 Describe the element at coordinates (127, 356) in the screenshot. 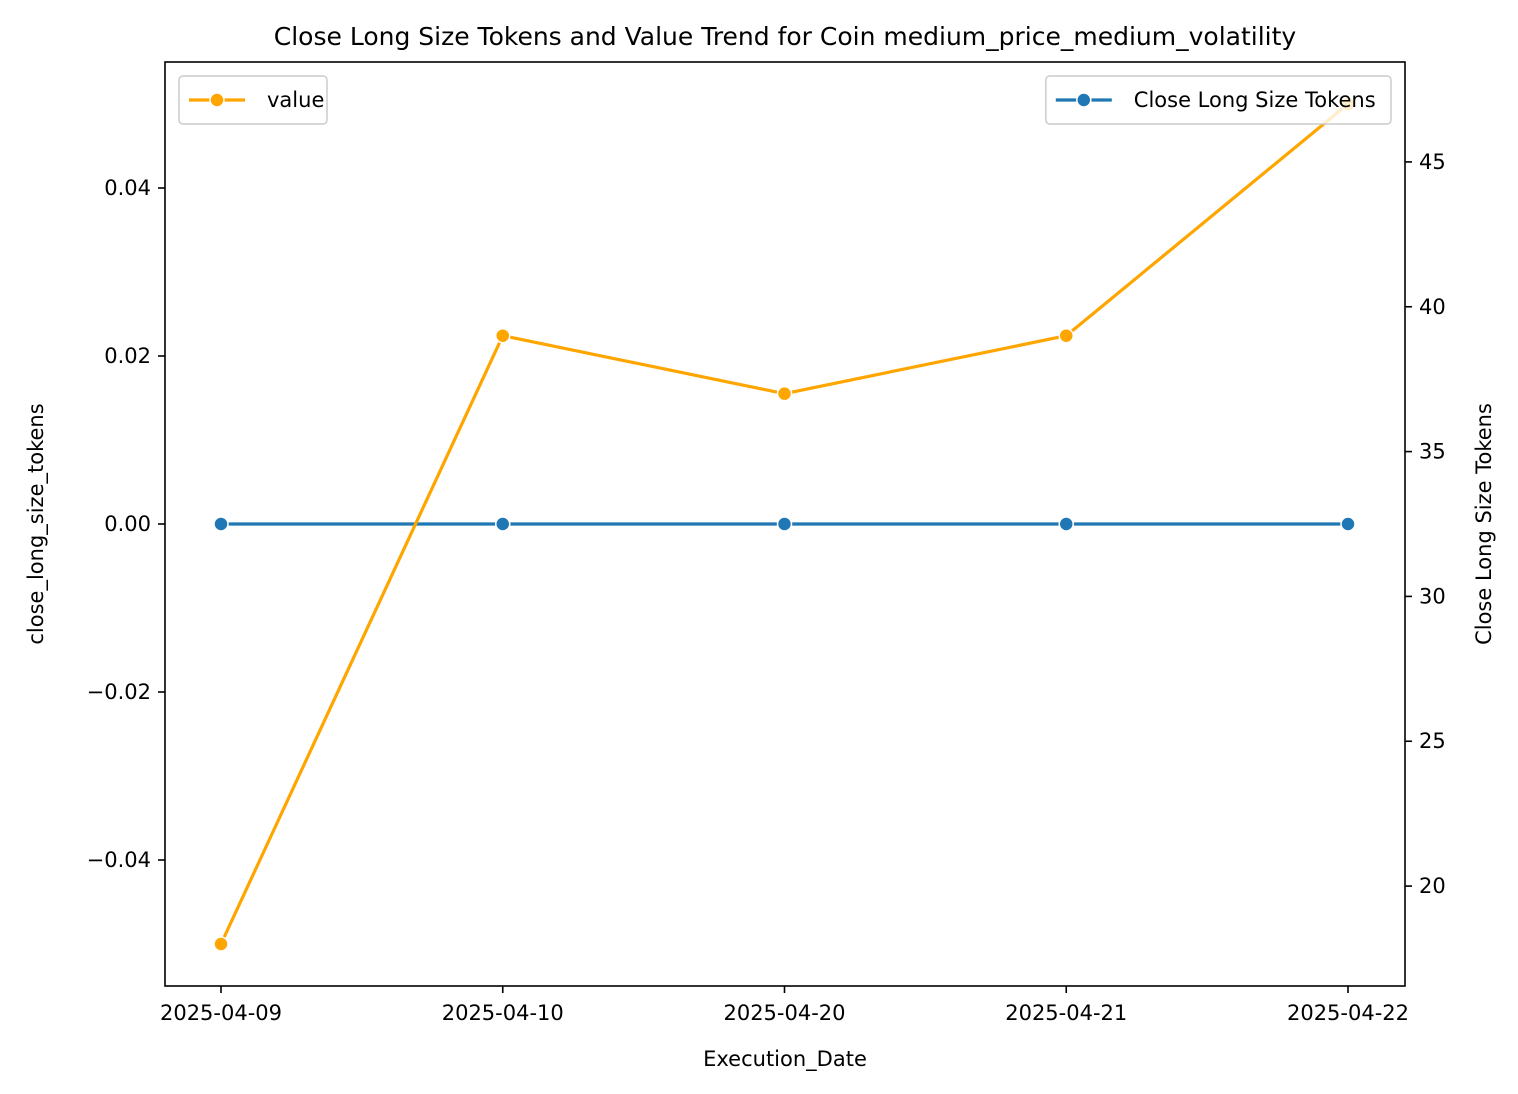

I see `y-left-tick-label: 0.02` at that location.